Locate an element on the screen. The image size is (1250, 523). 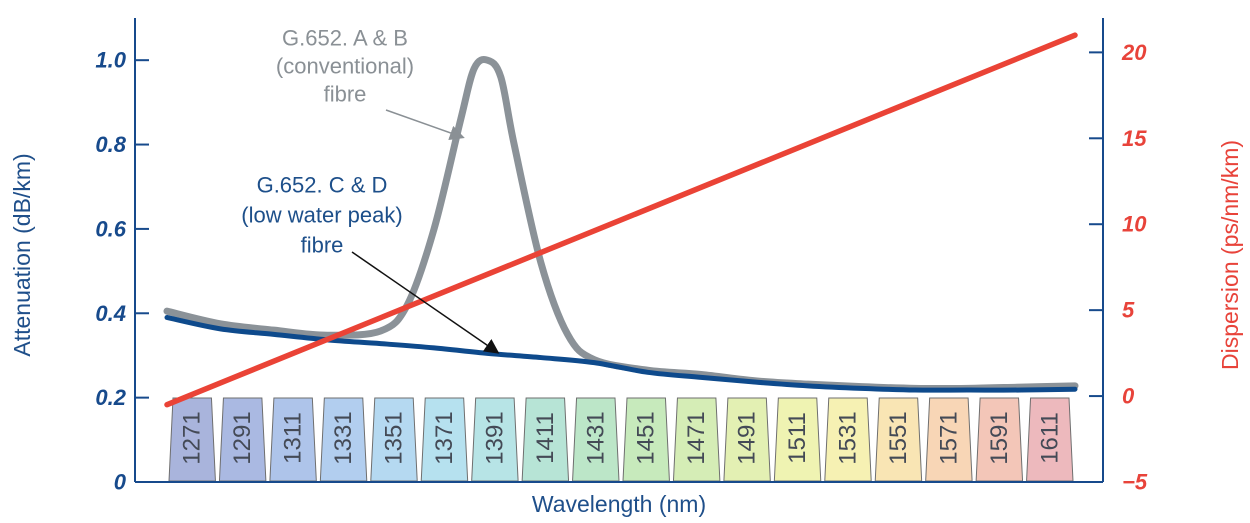
y-axis-right-title: Dispersion (ps/nm/km) is located at coordinates (1230, 255).